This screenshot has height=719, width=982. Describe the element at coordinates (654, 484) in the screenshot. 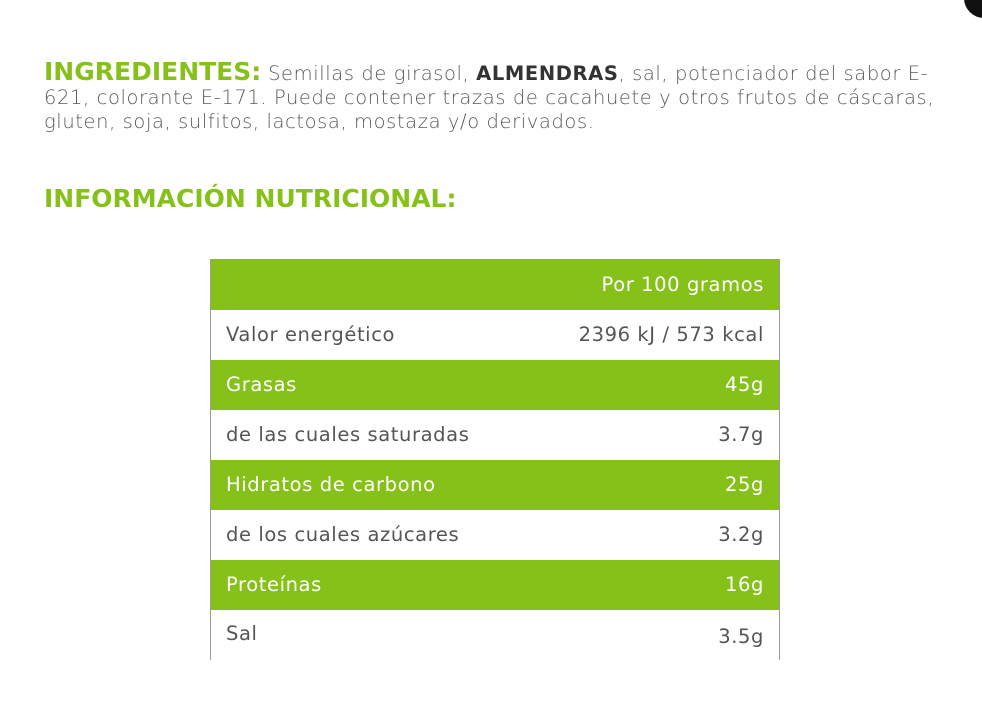

I see `nutrition-row-value: 25g` at that location.